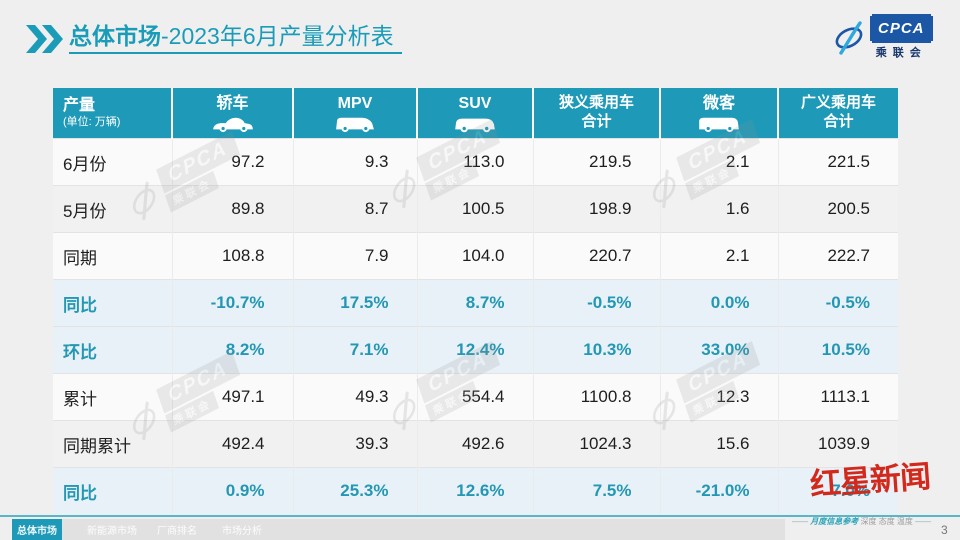  I want to click on row-label-cell: 同期, so click(113, 256).